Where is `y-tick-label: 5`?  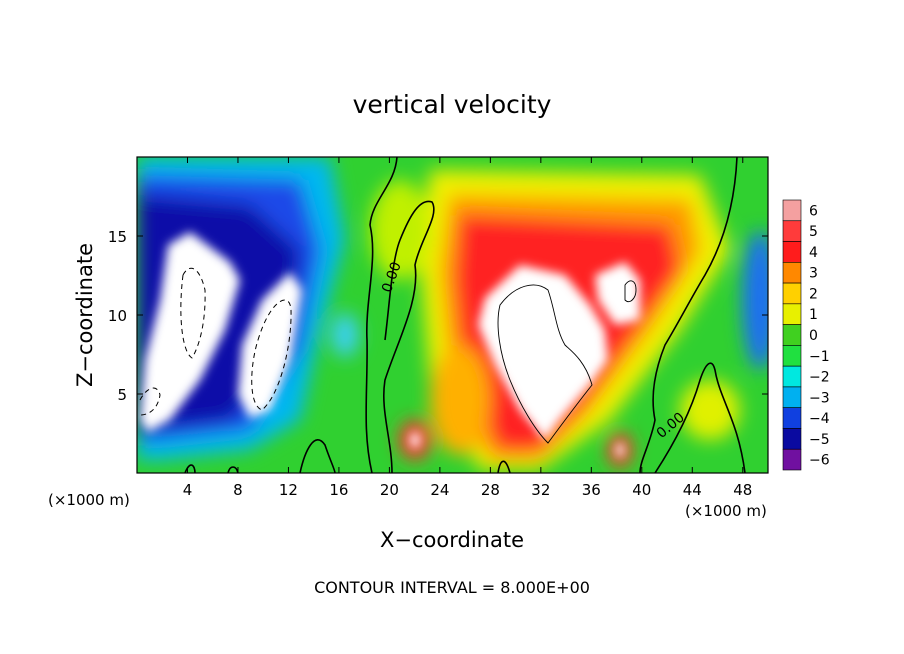
y-tick-label: 5 is located at coordinates (122, 395).